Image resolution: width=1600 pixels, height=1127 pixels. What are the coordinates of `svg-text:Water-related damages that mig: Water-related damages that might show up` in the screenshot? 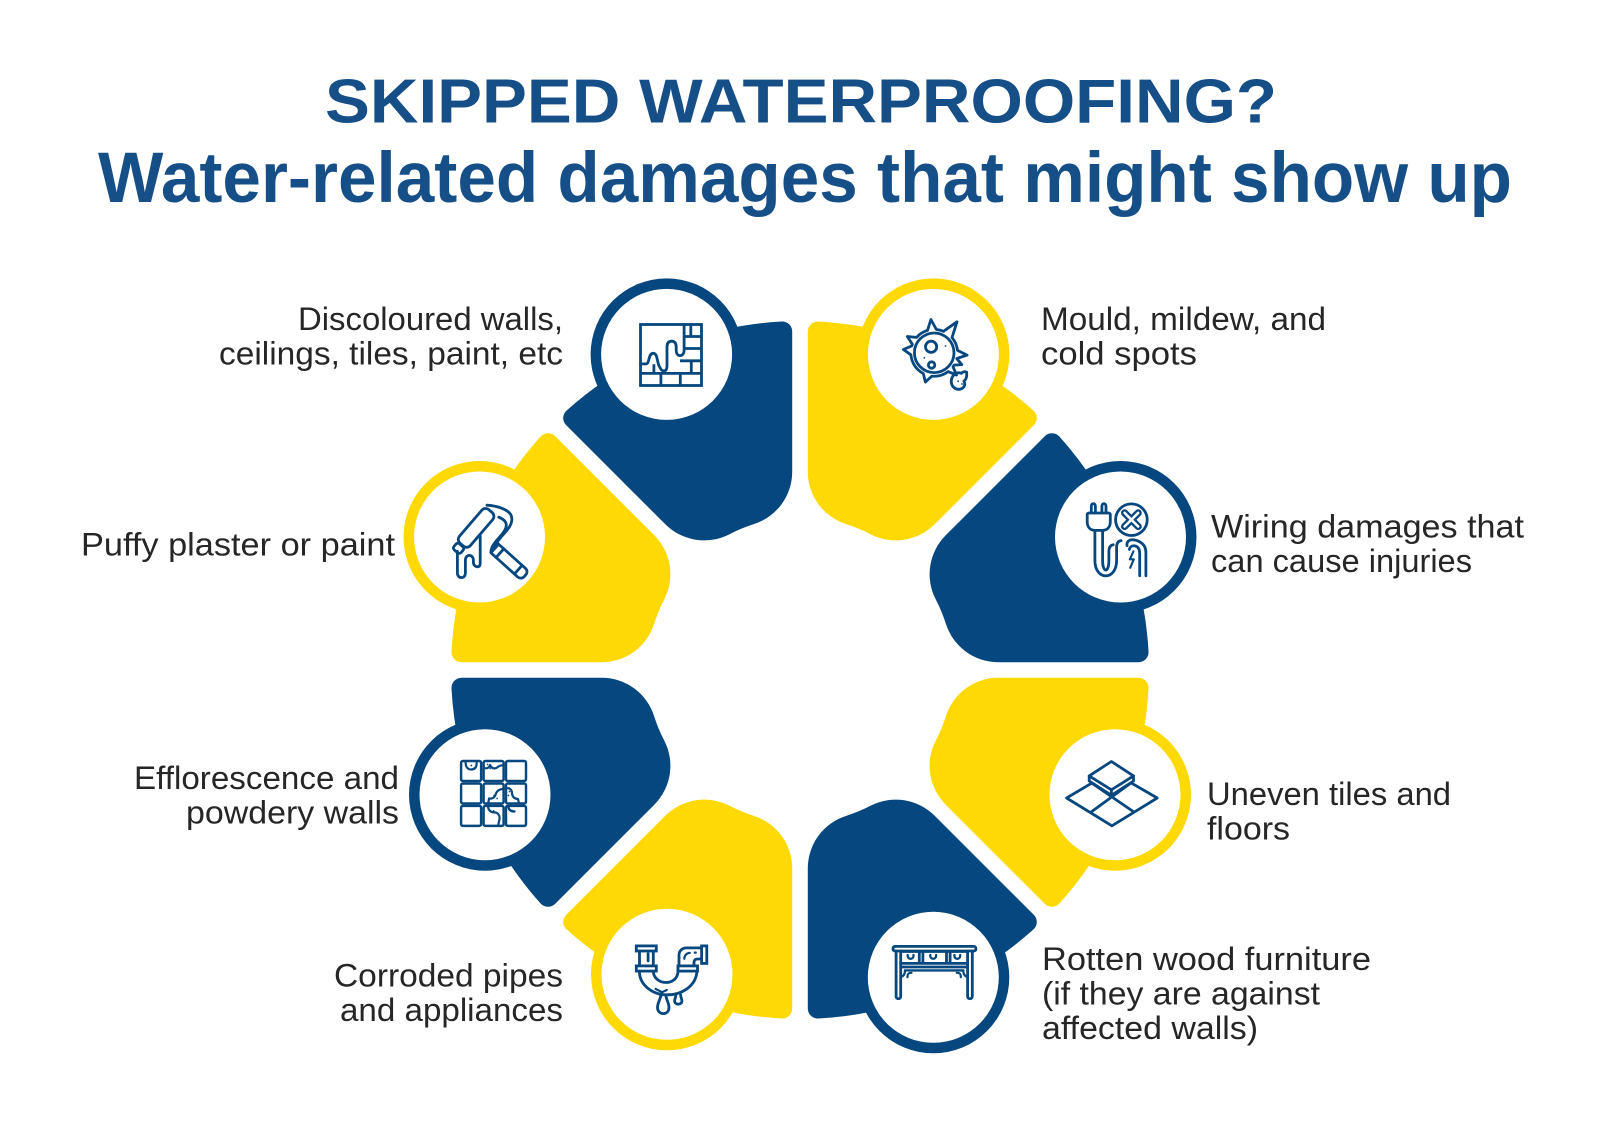 It's located at (805, 178).